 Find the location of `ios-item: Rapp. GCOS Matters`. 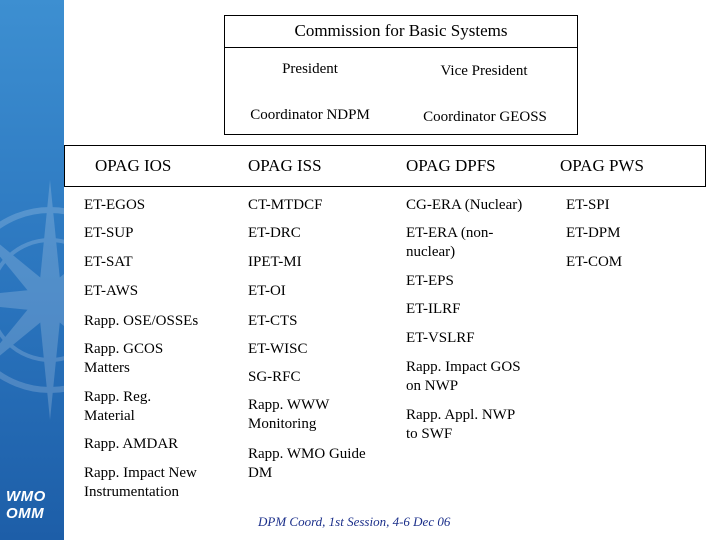

ios-item: Rapp. GCOS Matters is located at coordinates (124, 358).